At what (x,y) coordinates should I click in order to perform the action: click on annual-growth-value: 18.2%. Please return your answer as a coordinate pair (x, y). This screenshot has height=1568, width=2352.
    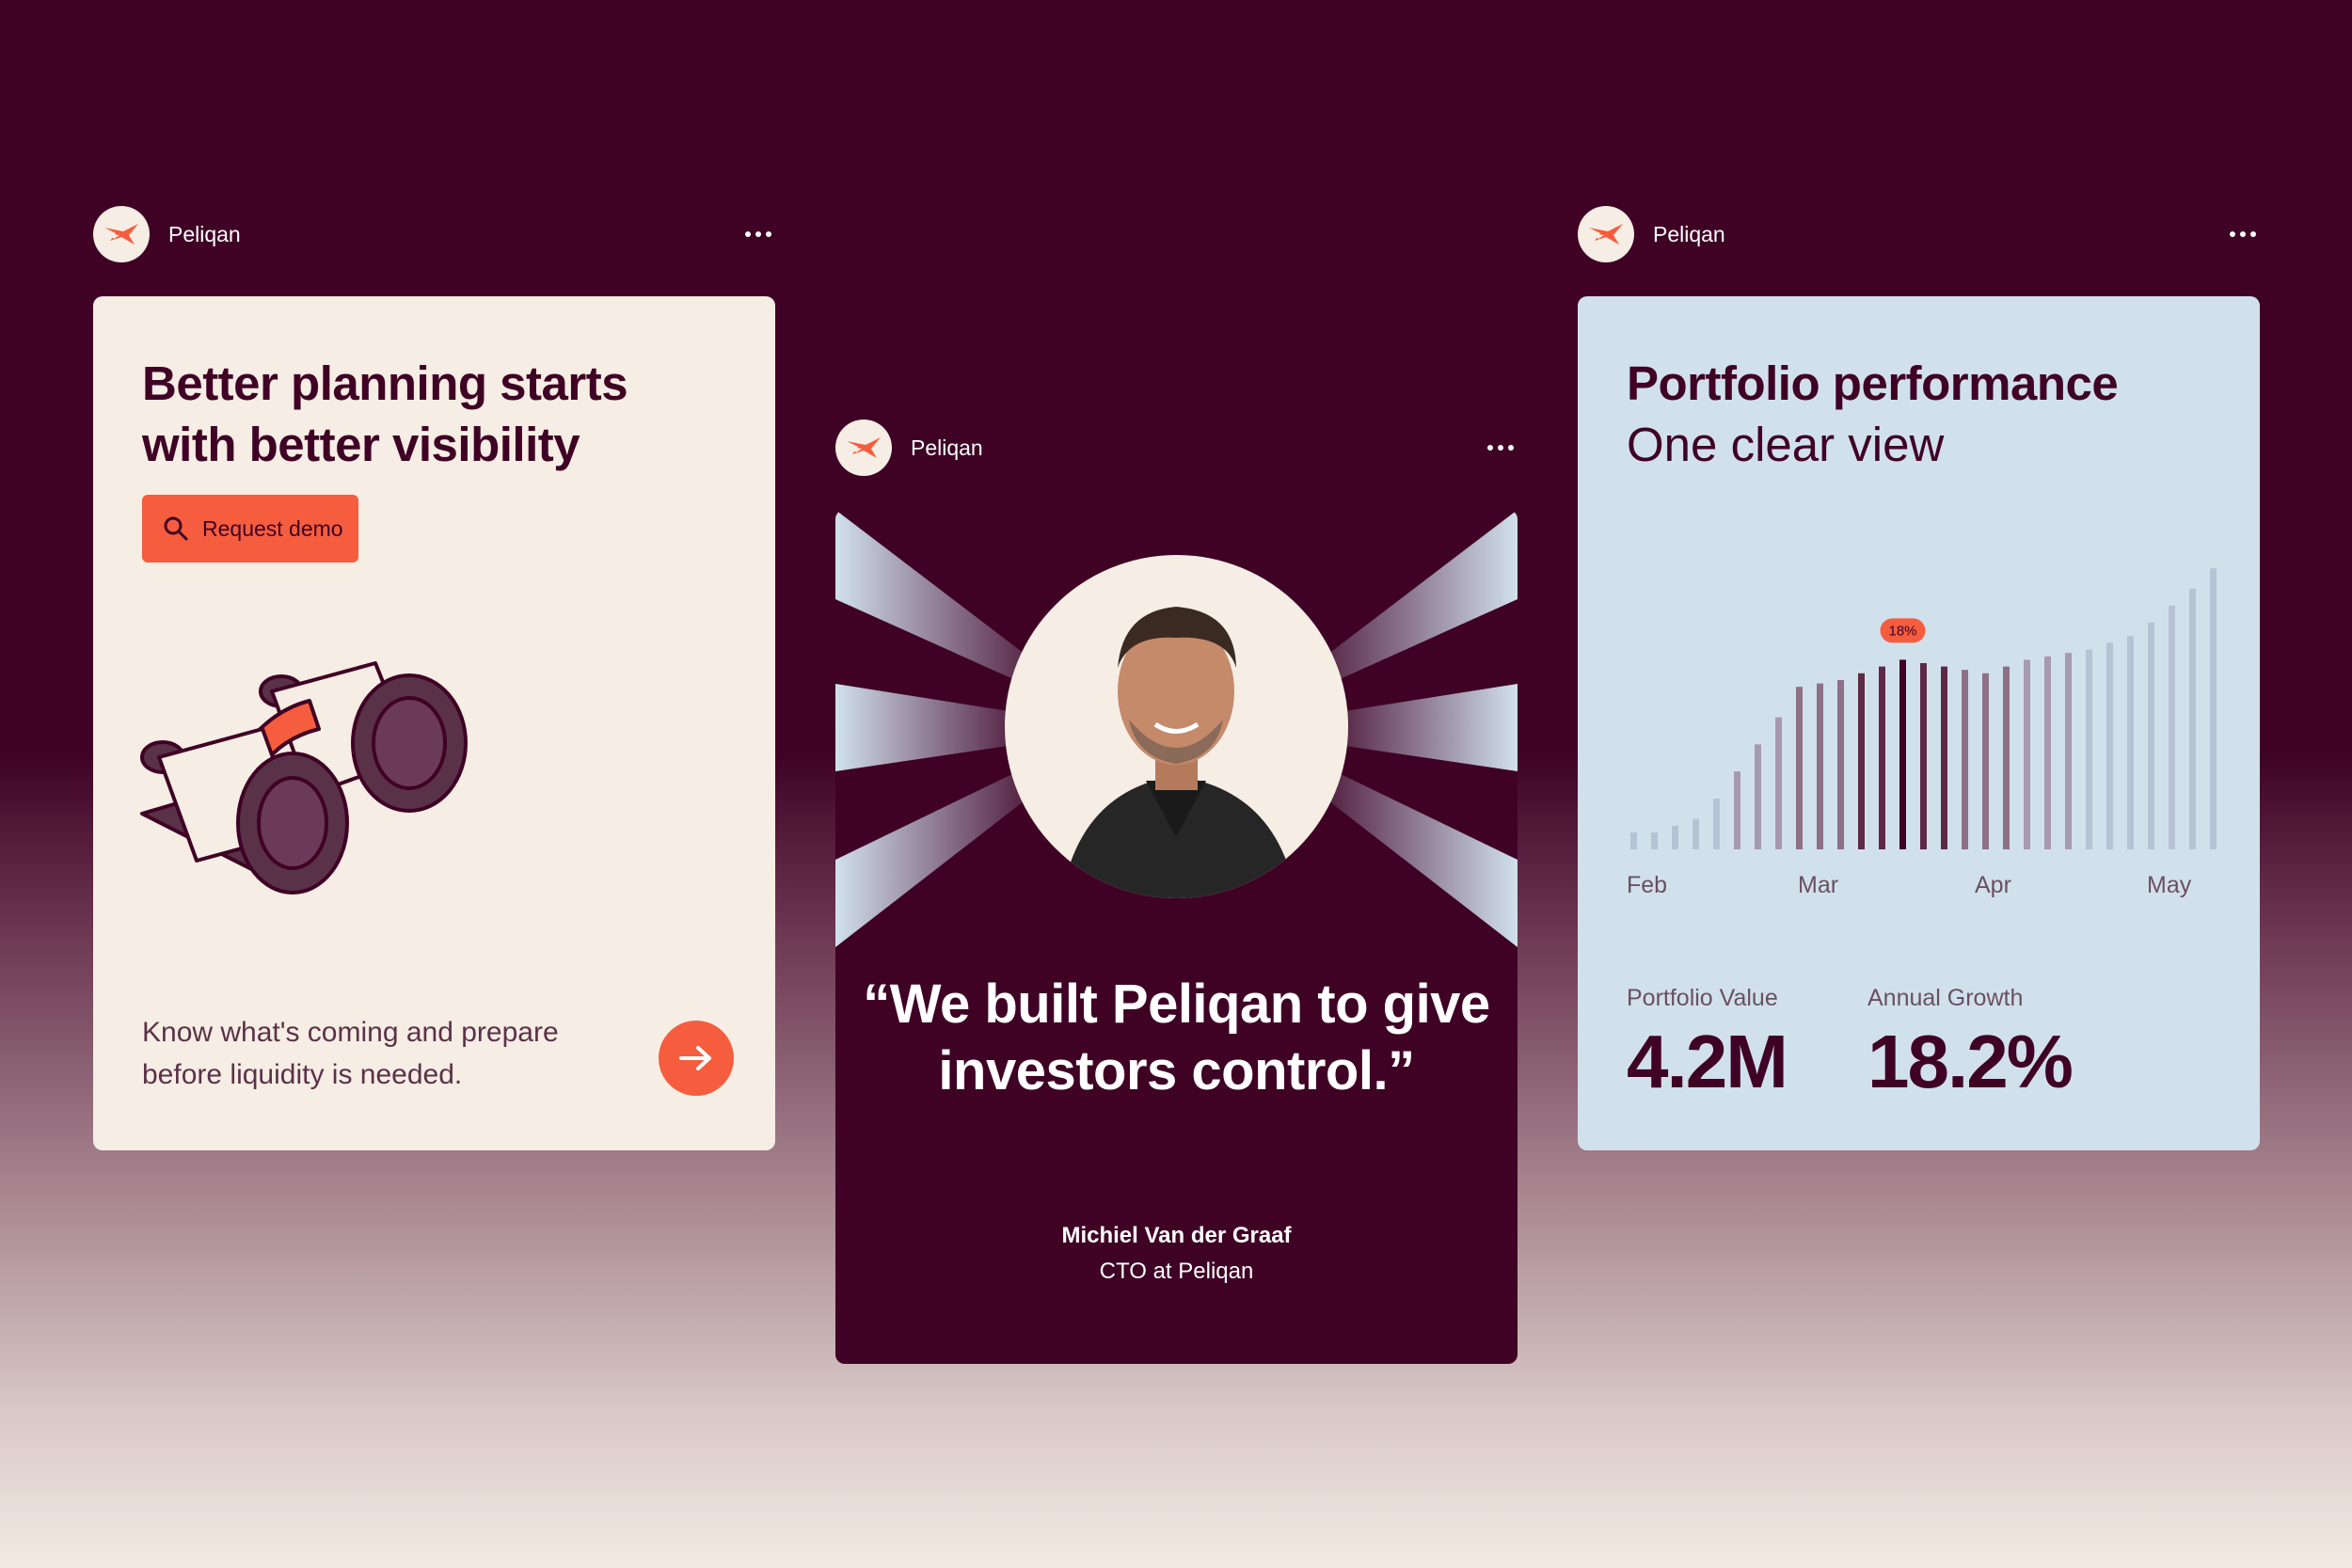
    Looking at the image, I should click on (1970, 1061).